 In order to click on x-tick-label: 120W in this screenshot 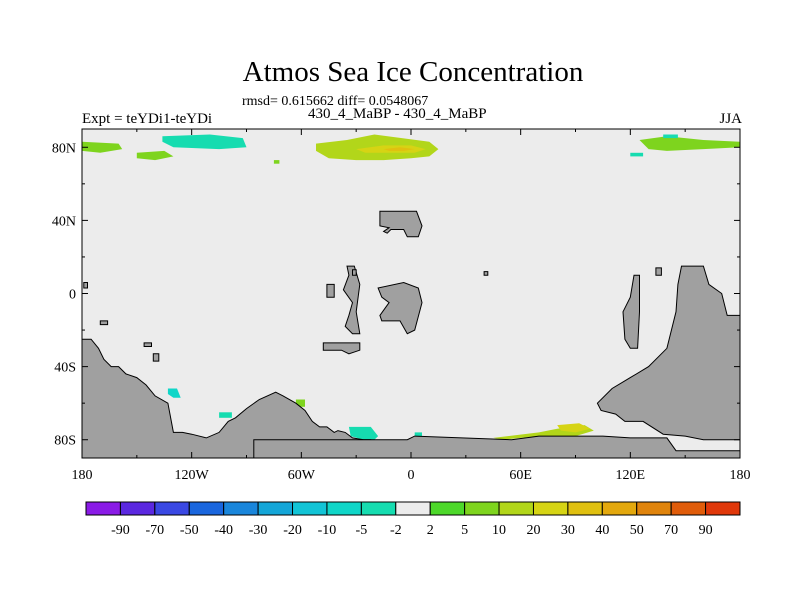, I will do `click(192, 475)`.